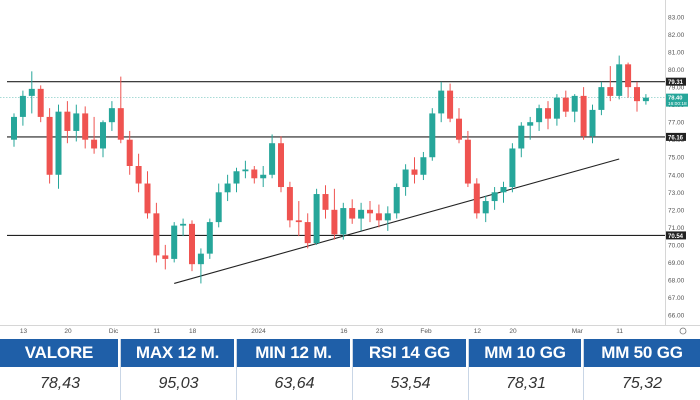  I want to click on y-tick-label: 68.00, so click(676, 280).